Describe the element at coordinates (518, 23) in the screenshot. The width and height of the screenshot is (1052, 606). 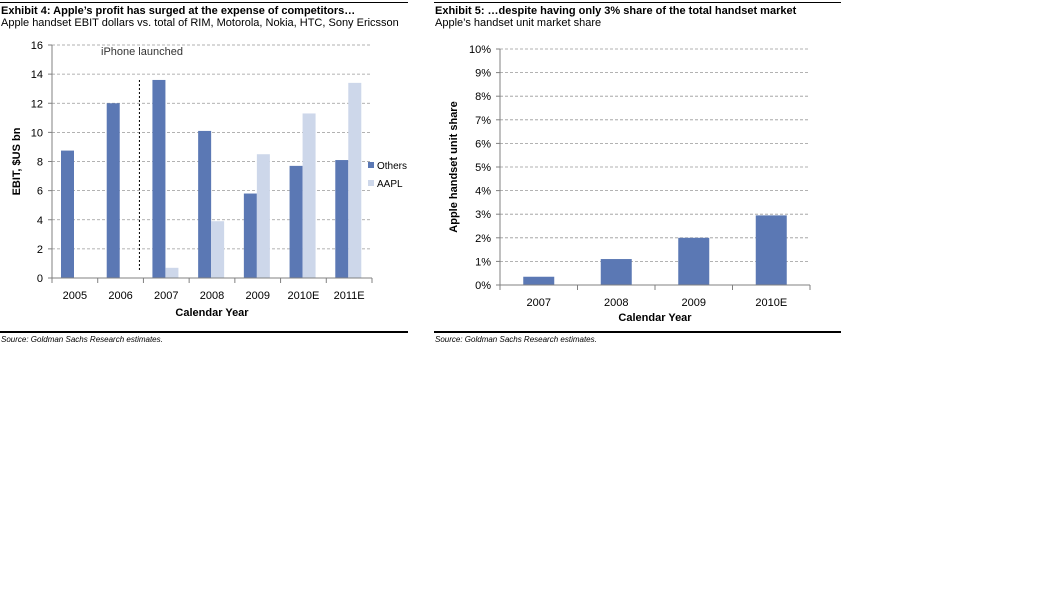
I see `exhibit-subtitle: Apple’s handset unit market share` at that location.